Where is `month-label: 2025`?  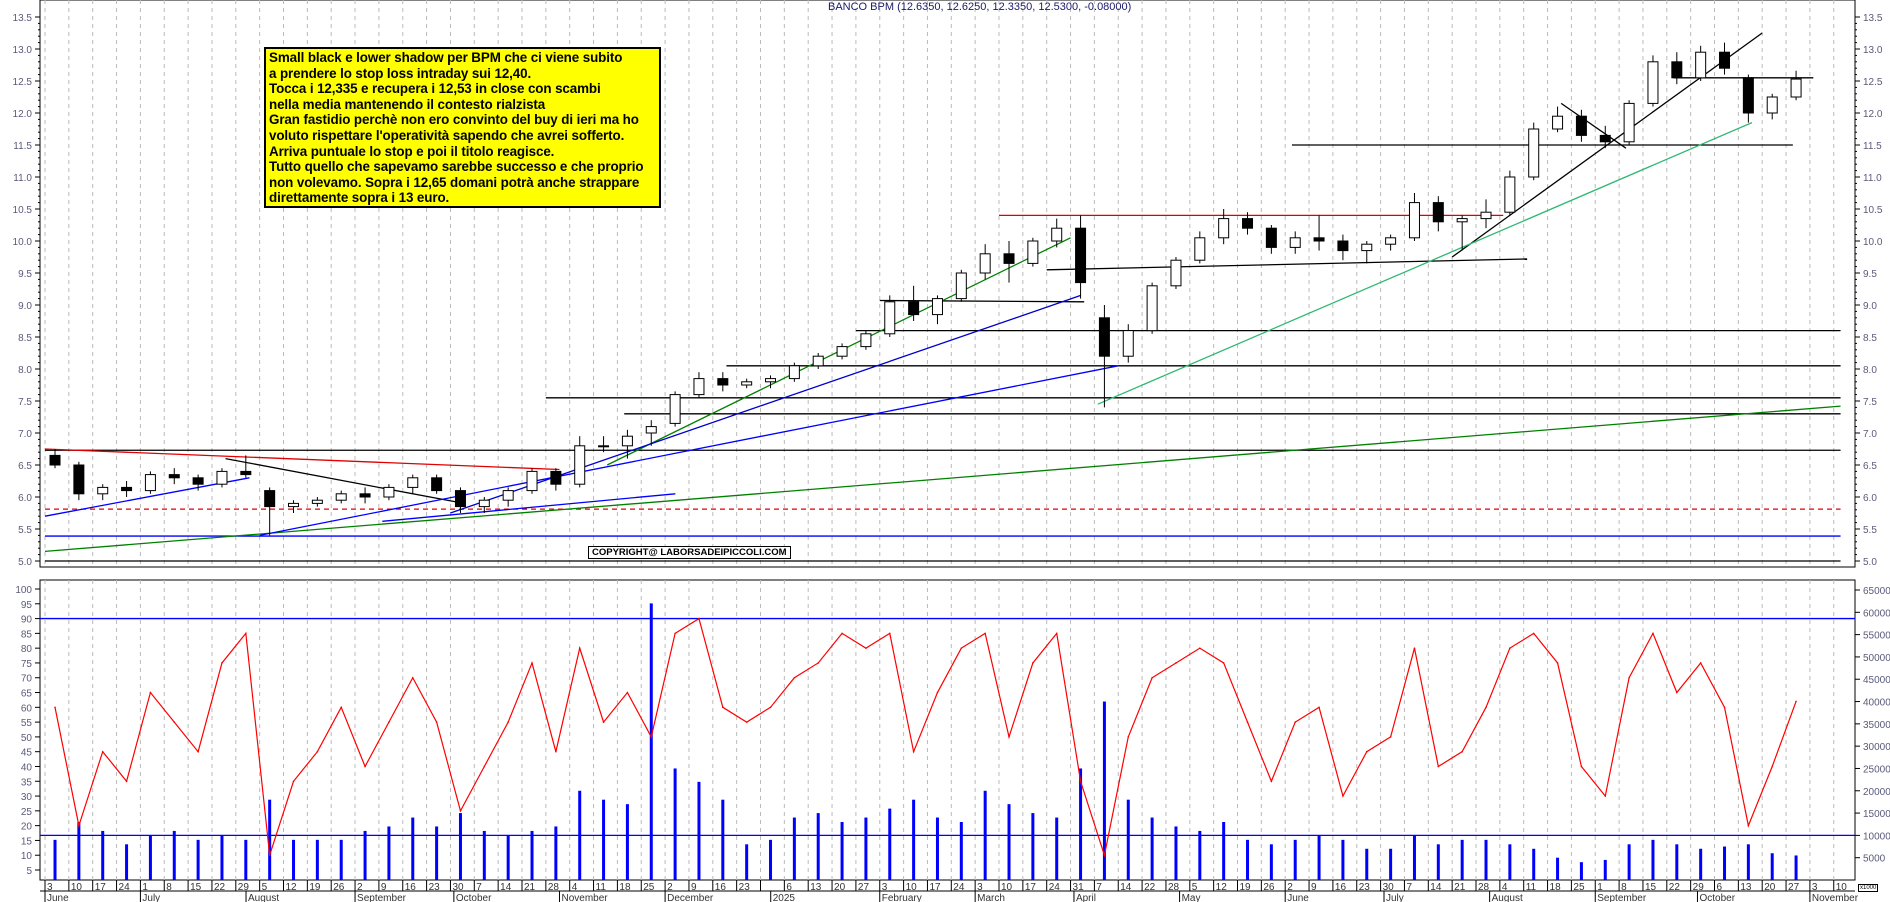 month-label: 2025 is located at coordinates (784, 897).